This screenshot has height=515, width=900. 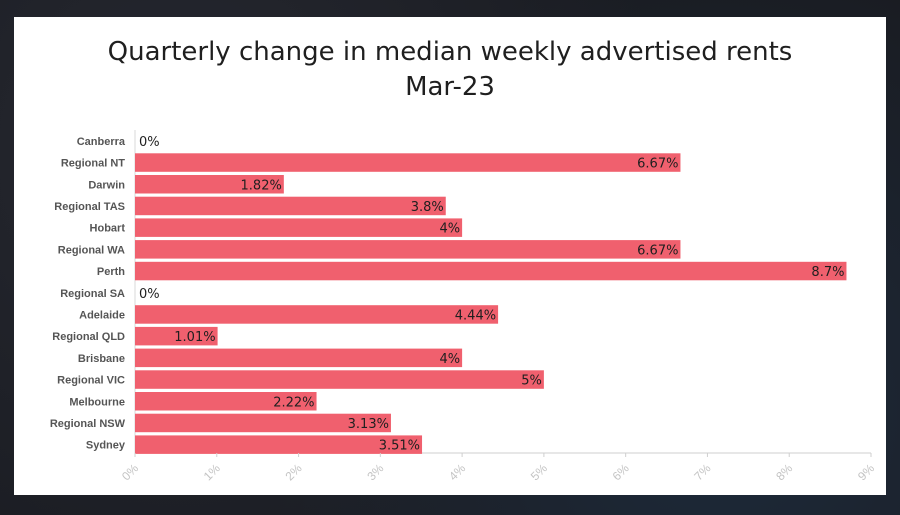 What do you see at coordinates (375, 472) in the screenshot?
I see `x-tick-label: 3%` at bounding box center [375, 472].